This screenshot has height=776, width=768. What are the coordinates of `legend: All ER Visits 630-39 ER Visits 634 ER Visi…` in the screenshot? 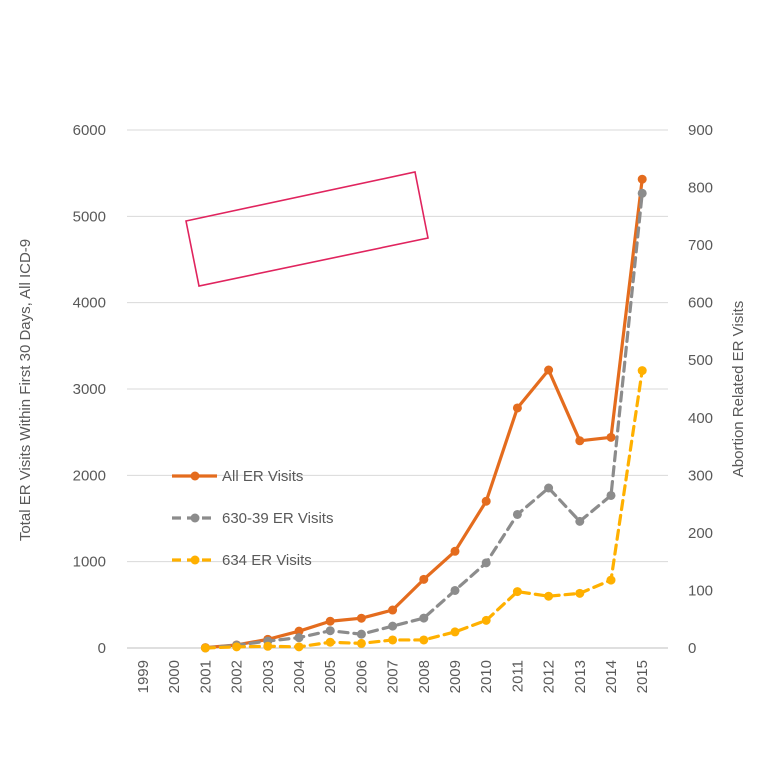 It's located at (252, 518).